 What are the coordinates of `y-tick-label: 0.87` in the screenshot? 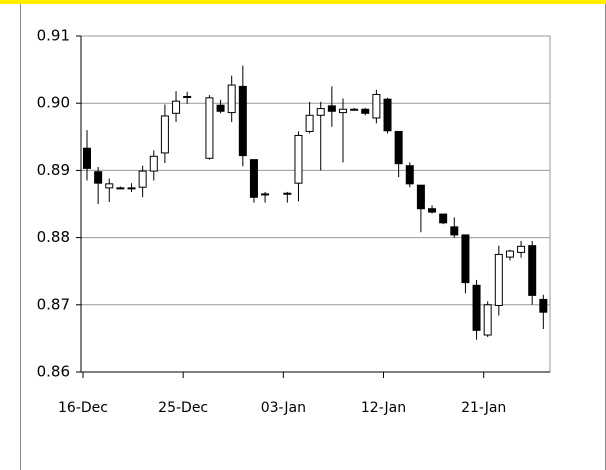 It's located at (53, 304).